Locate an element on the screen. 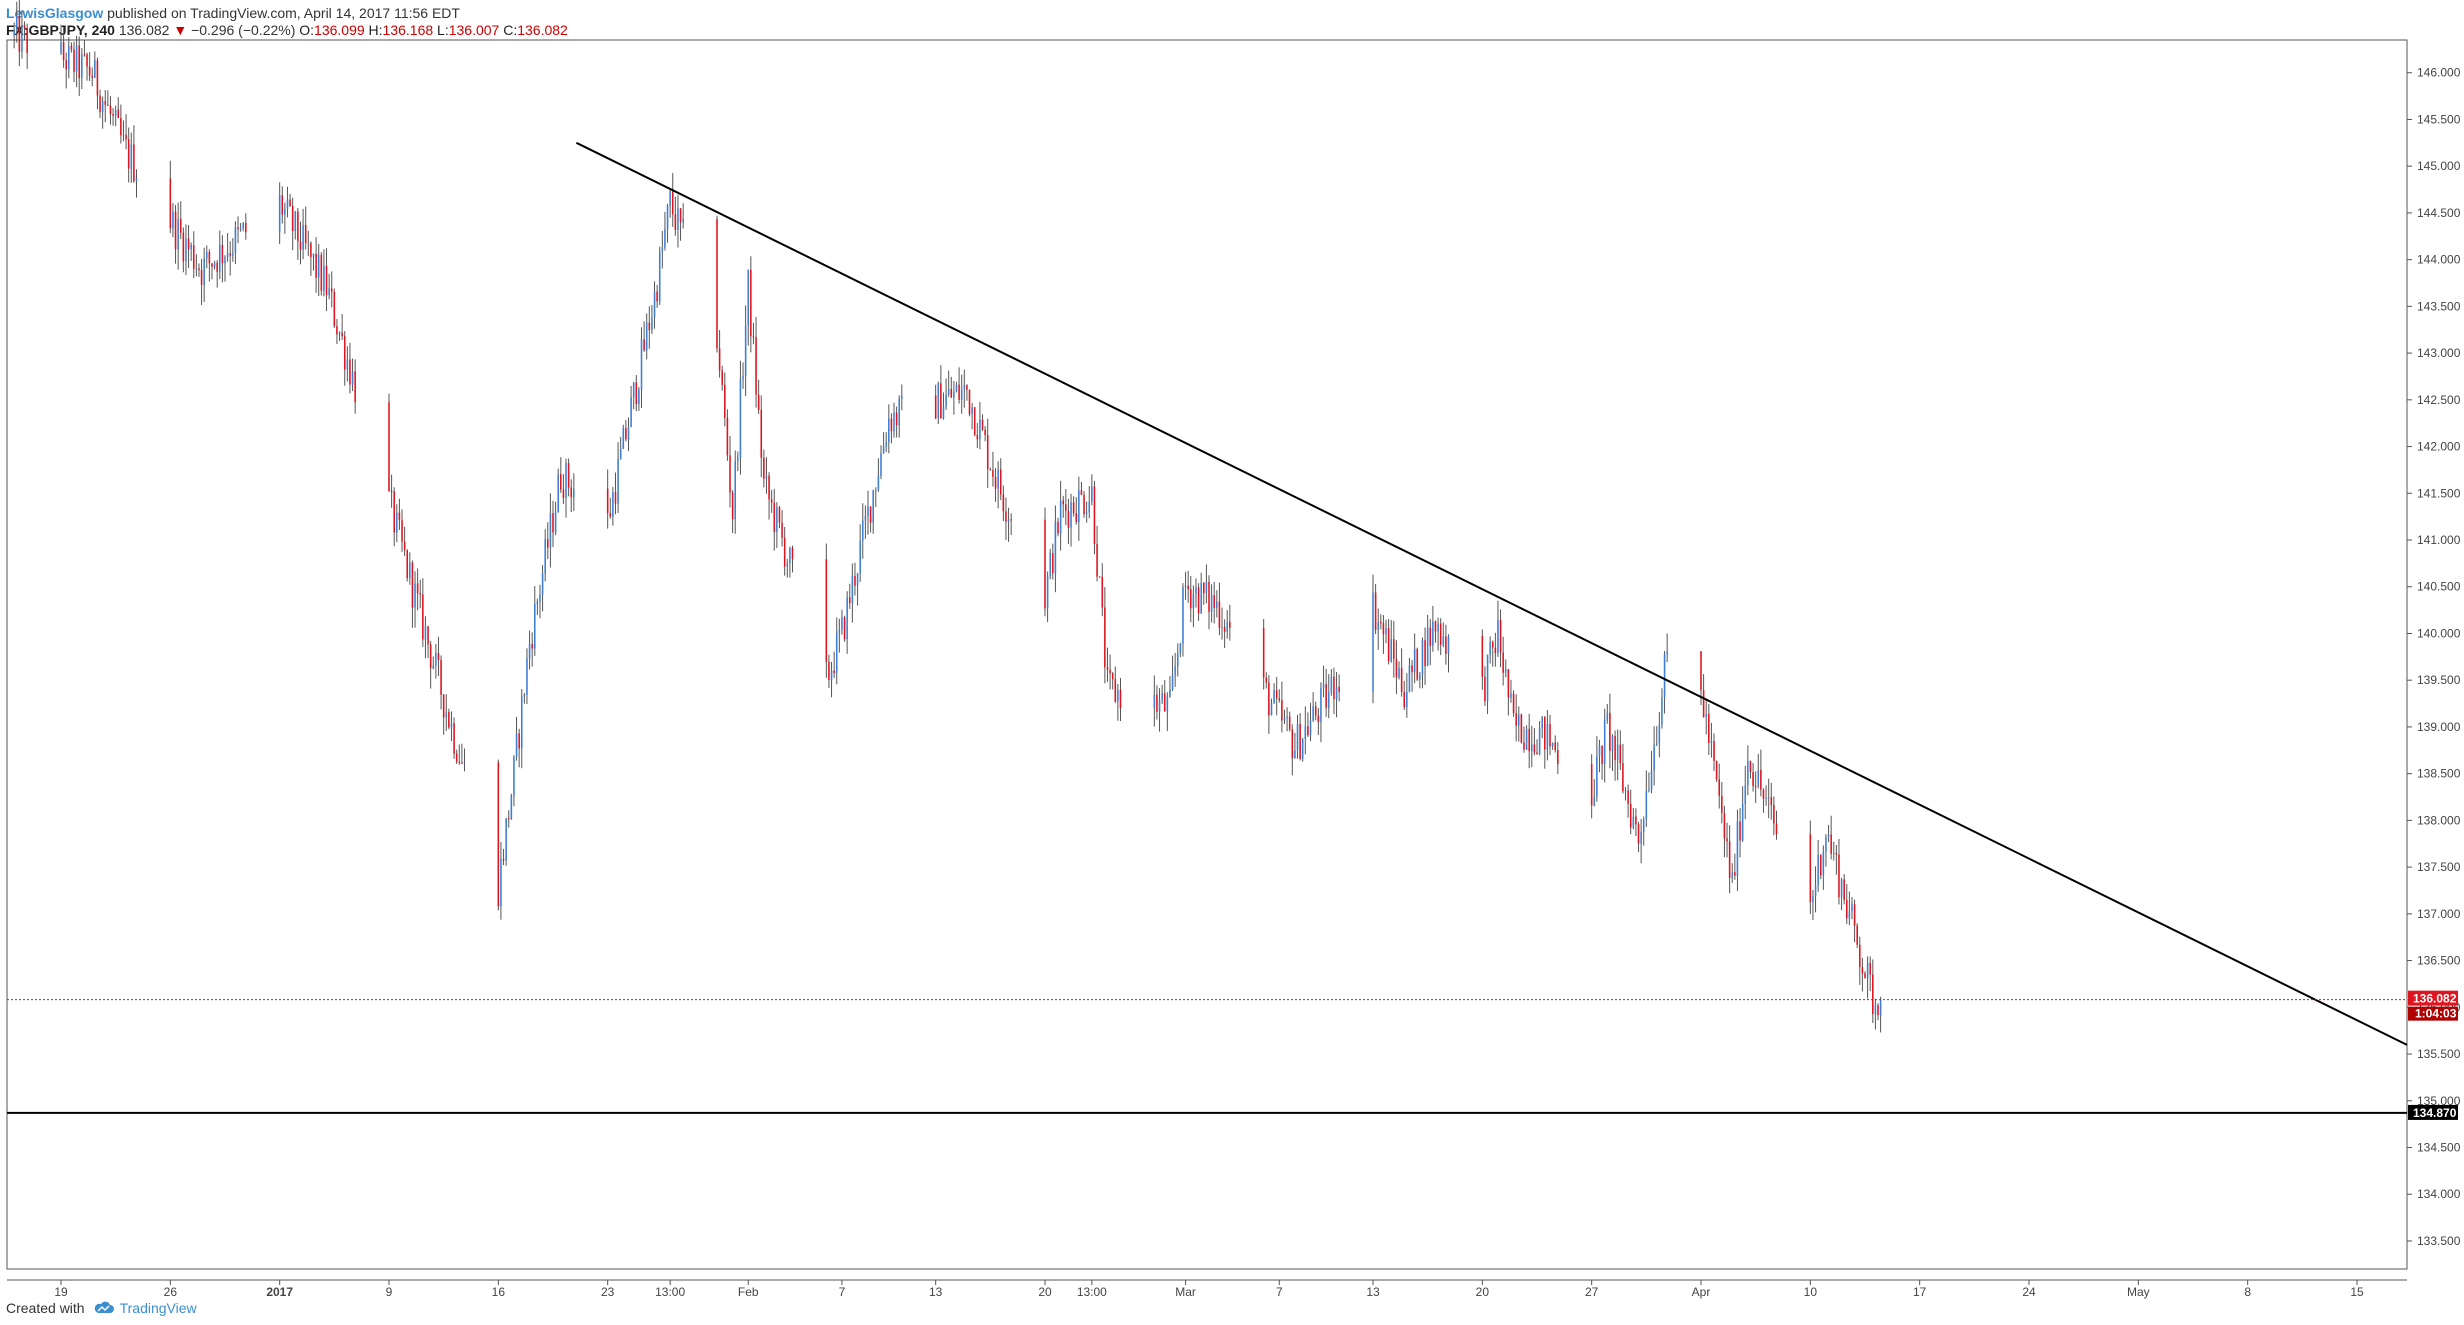 The height and width of the screenshot is (1325, 2464). x-tick-label: 16 is located at coordinates (499, 1292).